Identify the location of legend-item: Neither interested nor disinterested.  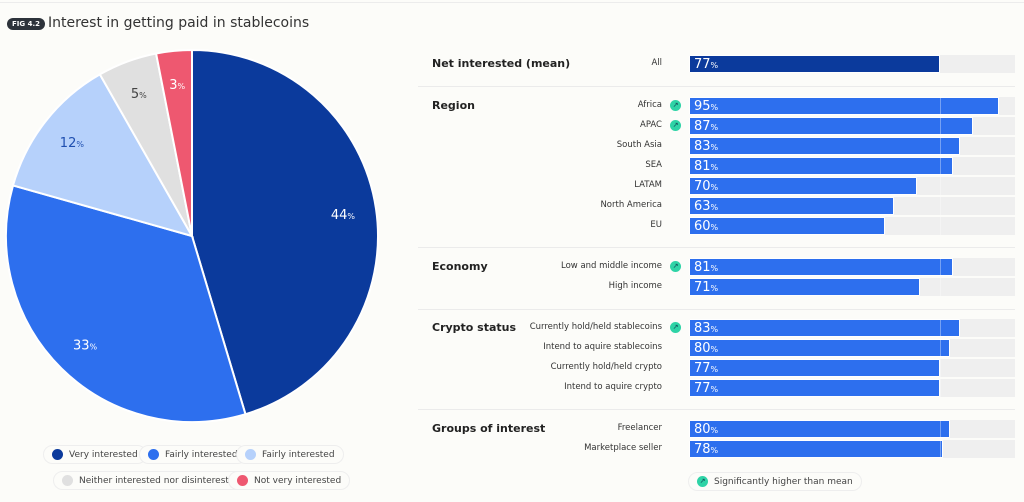
(151, 480).